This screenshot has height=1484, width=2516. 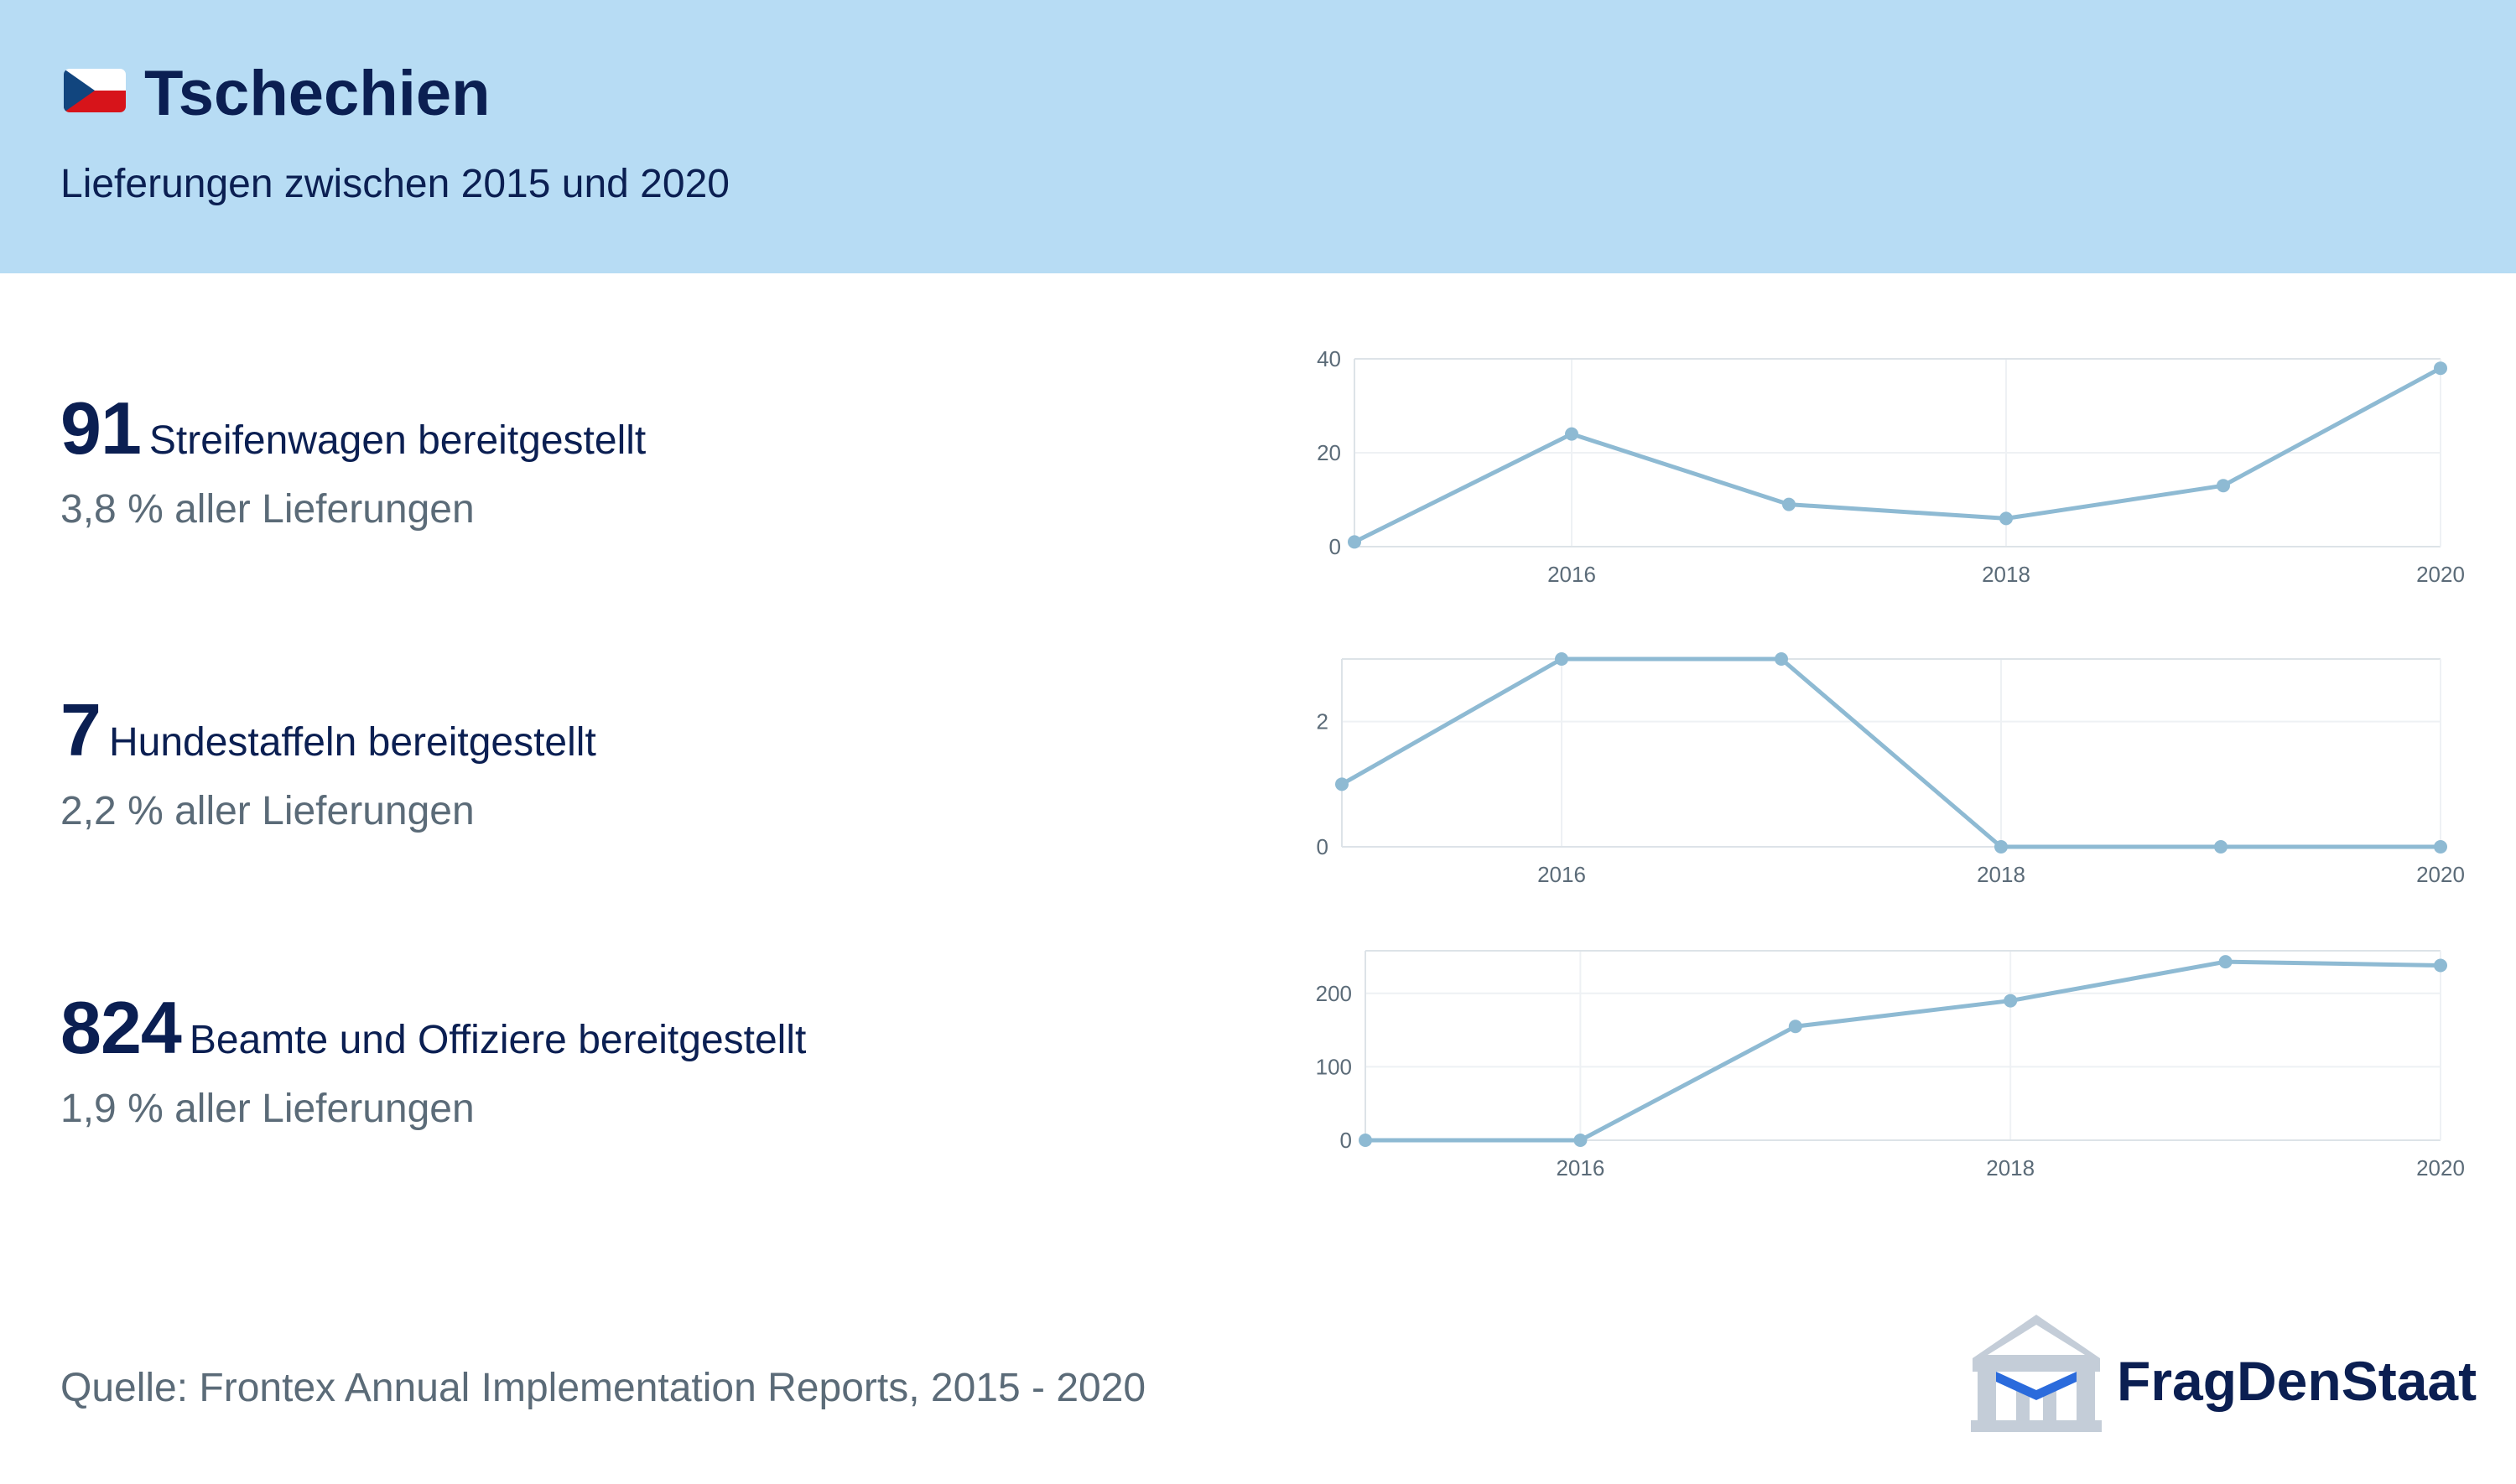 What do you see at coordinates (2037, 1373) in the screenshot?
I see `building-mail-icon` at bounding box center [2037, 1373].